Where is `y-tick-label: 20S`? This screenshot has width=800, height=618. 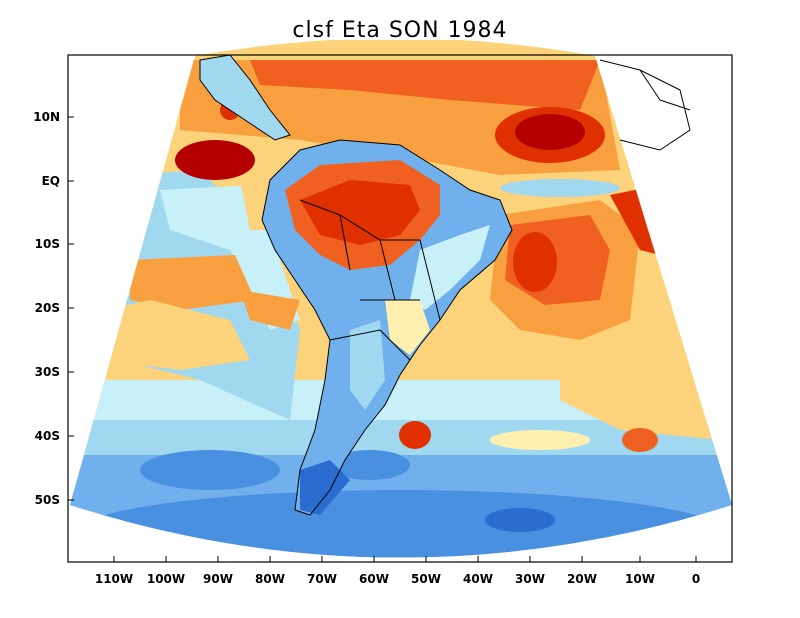 y-tick-label: 20S is located at coordinates (47, 308).